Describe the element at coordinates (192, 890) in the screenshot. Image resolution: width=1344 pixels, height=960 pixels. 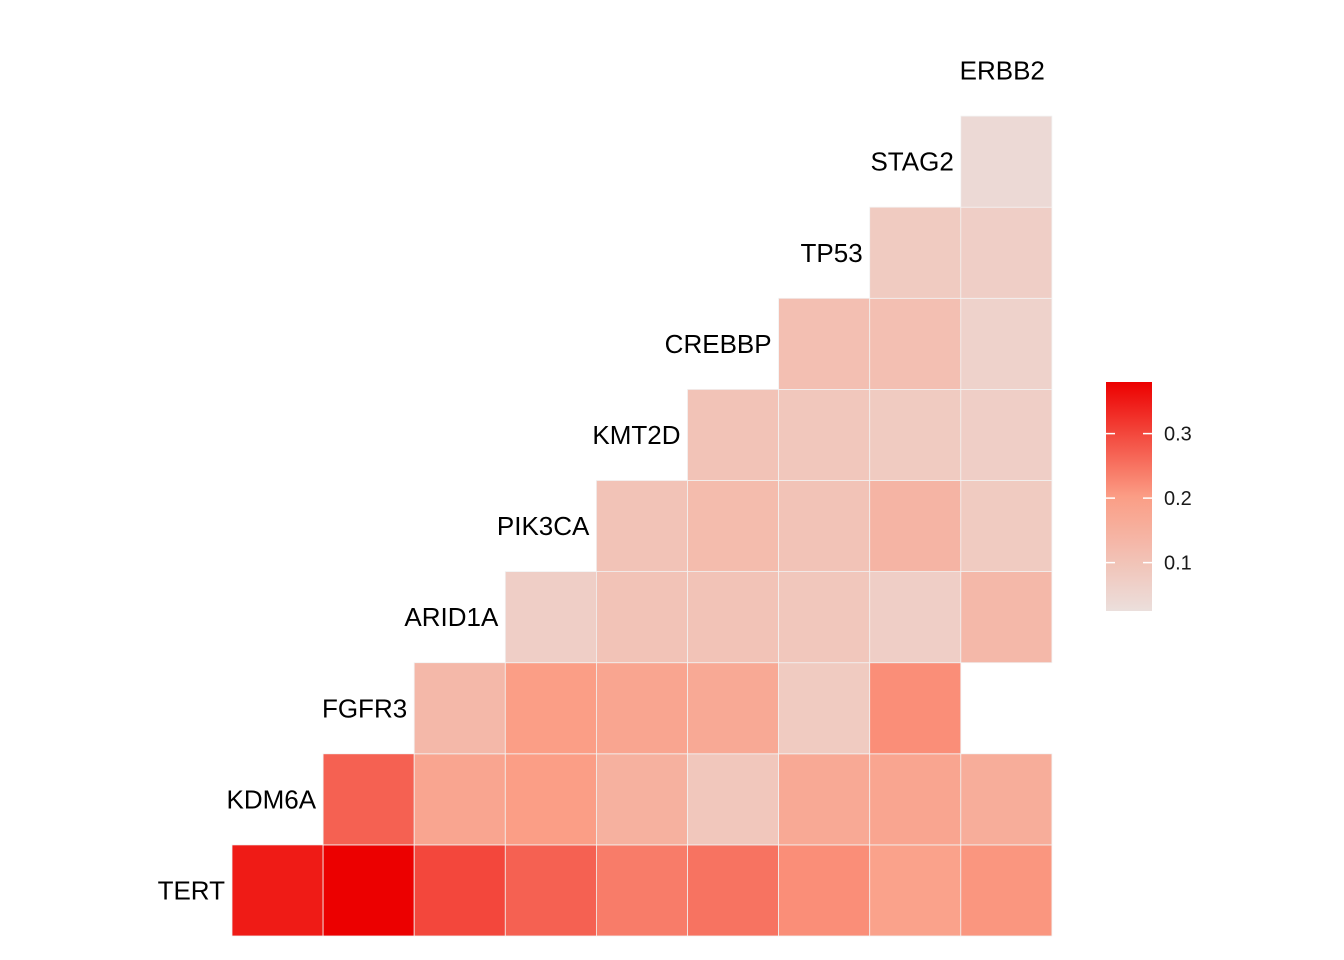
I see `gene-label-tert: TERT` at that location.